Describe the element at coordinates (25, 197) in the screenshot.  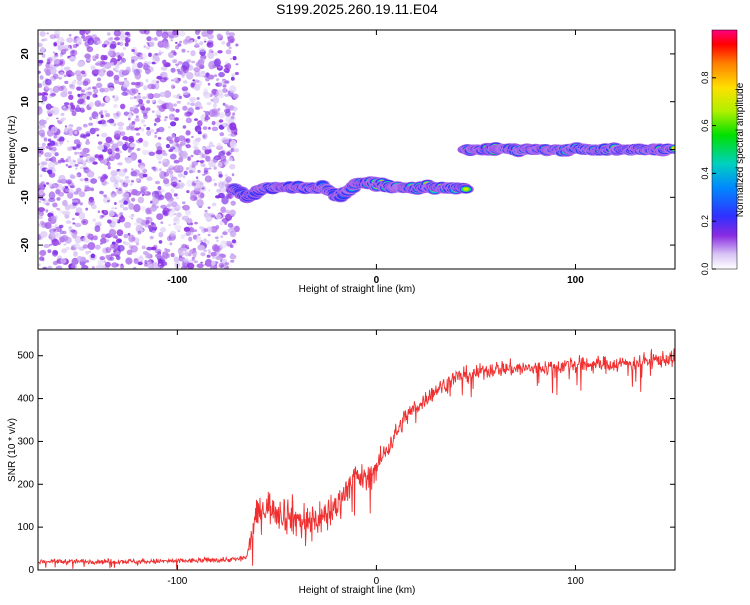
I see `y-tick-label: -10` at that location.